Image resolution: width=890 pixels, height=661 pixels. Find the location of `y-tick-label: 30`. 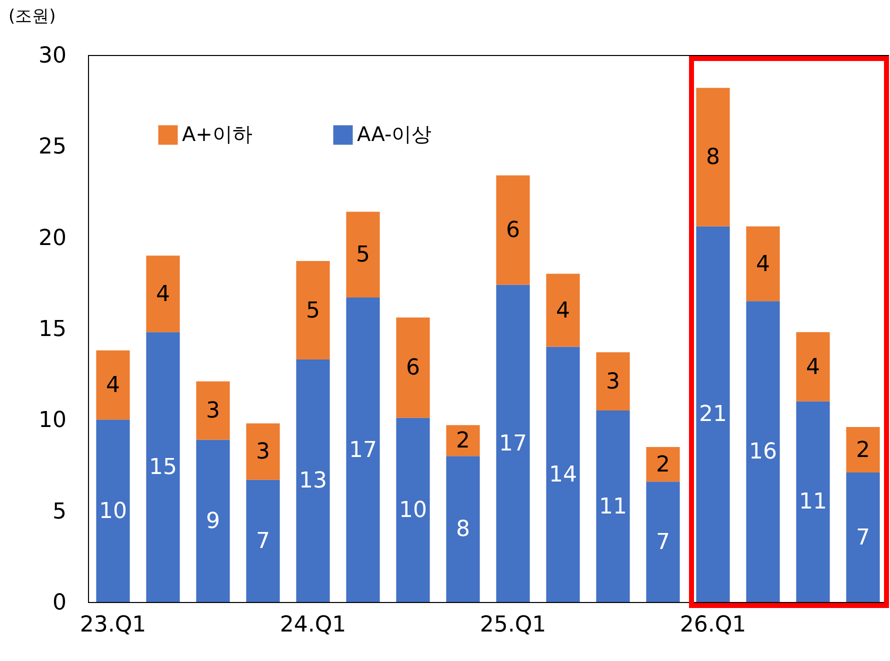

y-tick-label: 30 is located at coordinates (52, 56).